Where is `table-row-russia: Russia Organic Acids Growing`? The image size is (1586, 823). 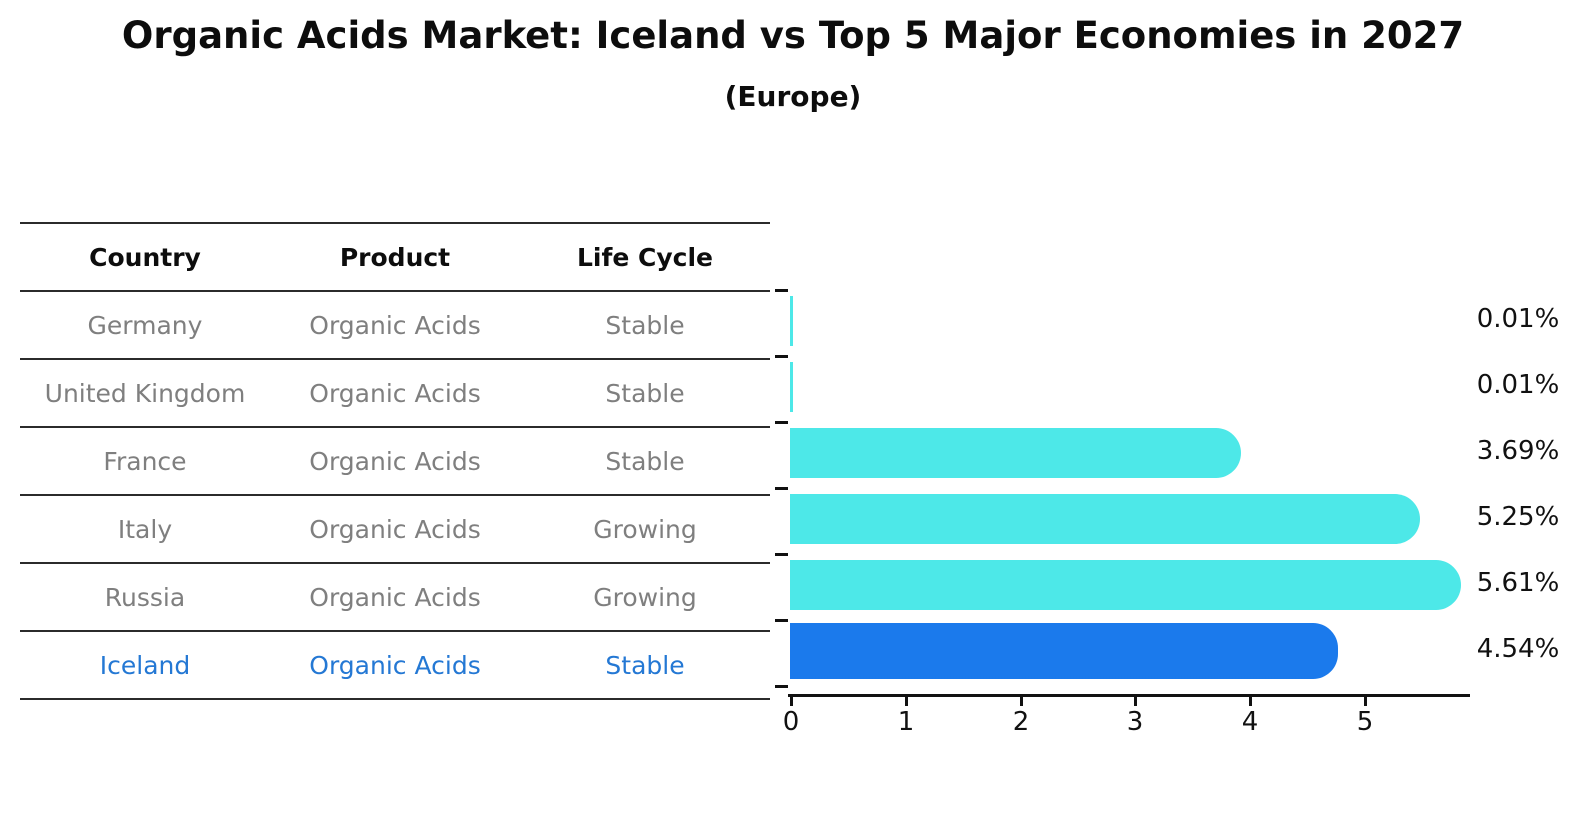 table-row-russia: Russia Organic Acids Growing is located at coordinates (395, 598).